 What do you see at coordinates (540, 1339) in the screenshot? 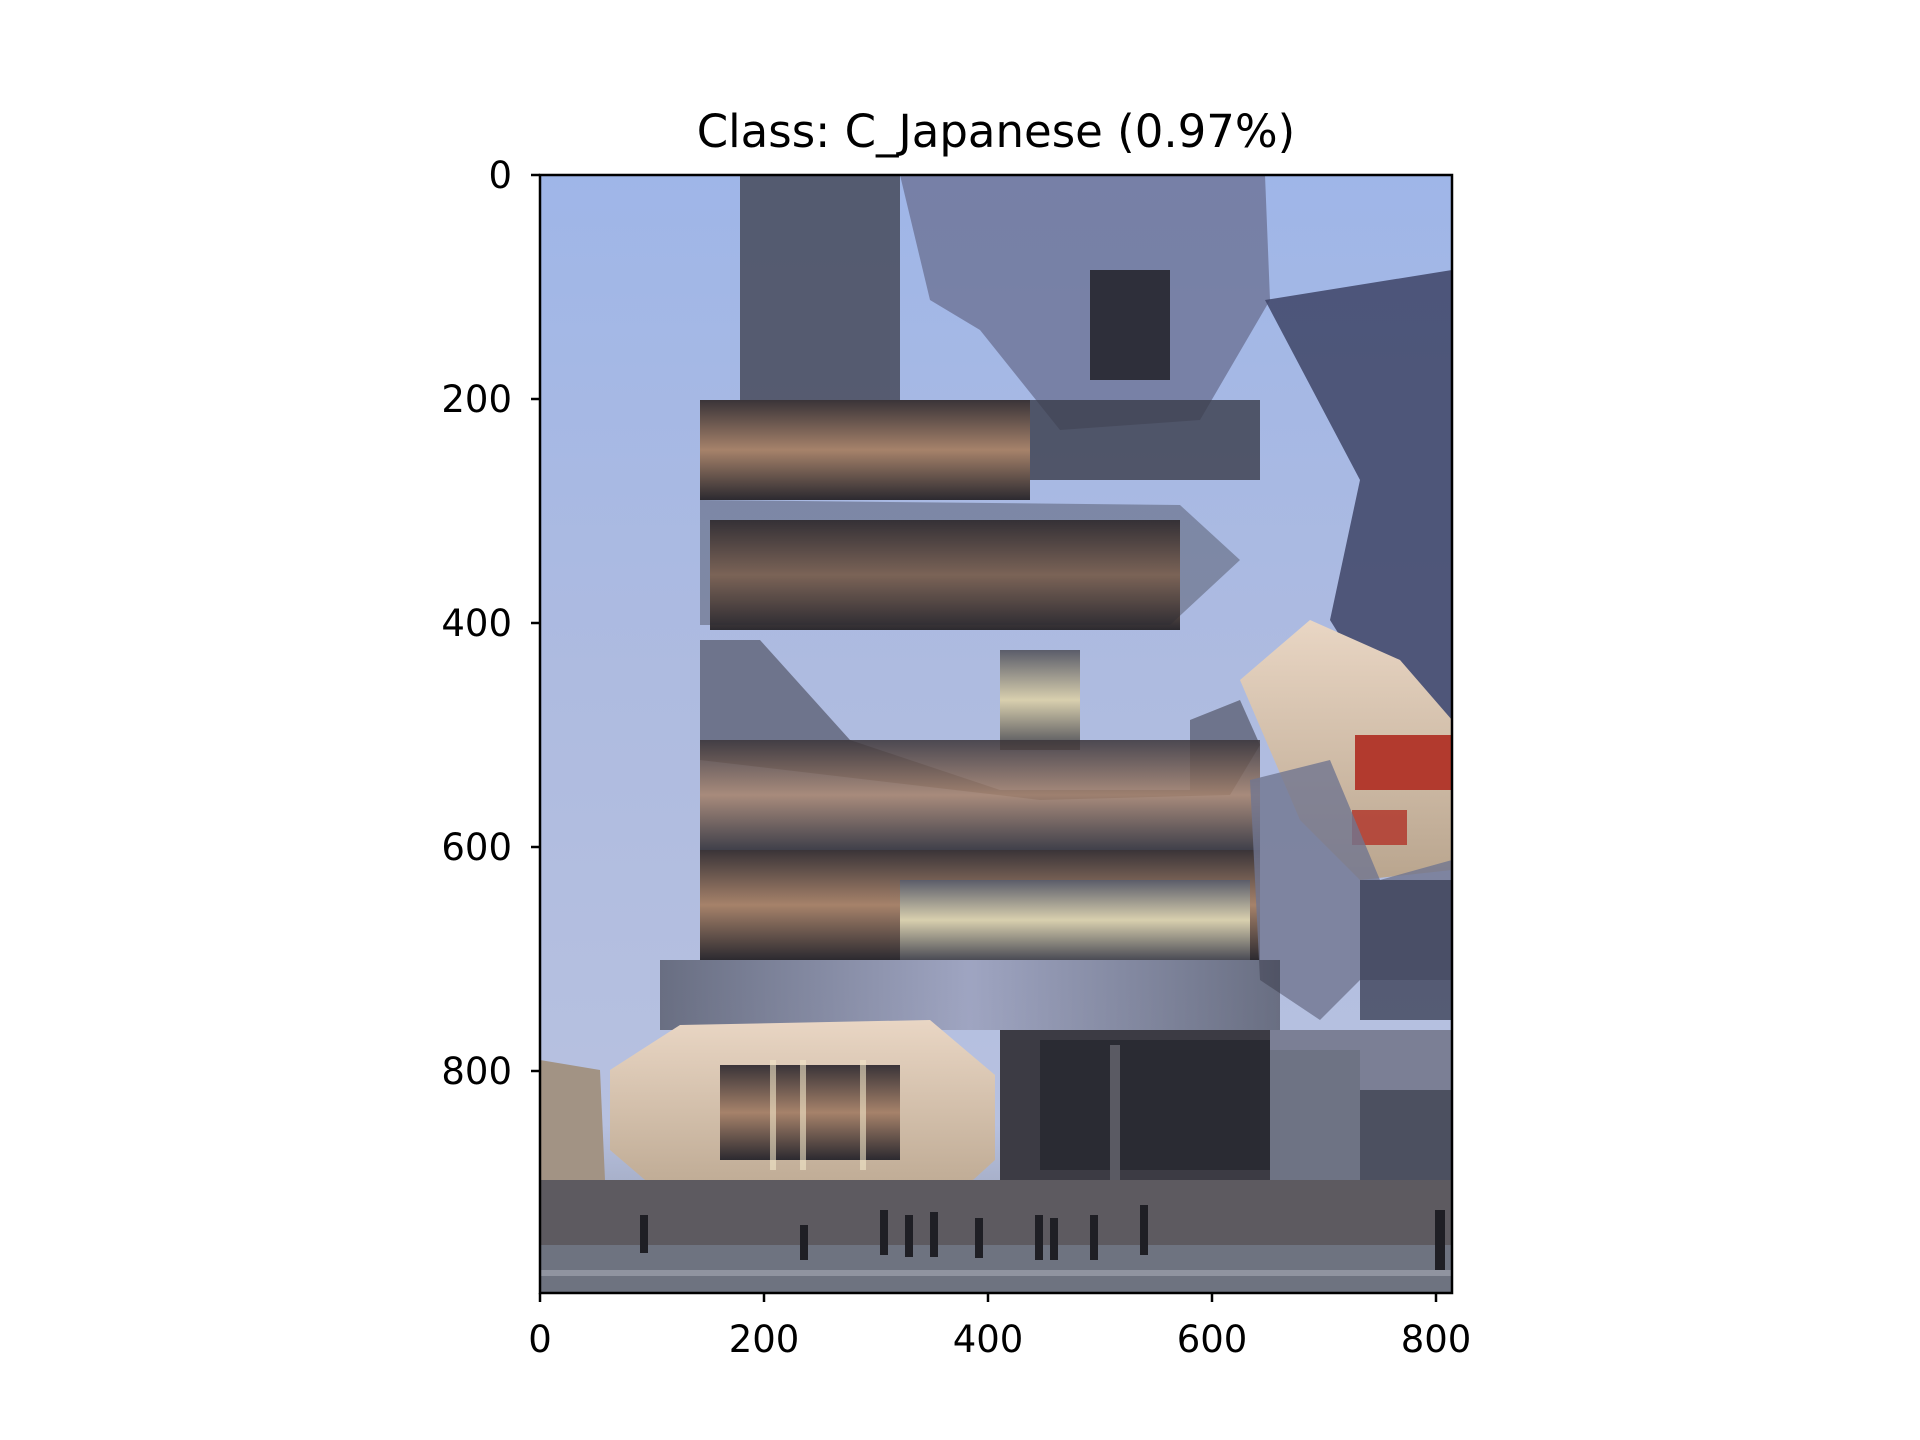
I see `x-tick-label-0: 0` at bounding box center [540, 1339].